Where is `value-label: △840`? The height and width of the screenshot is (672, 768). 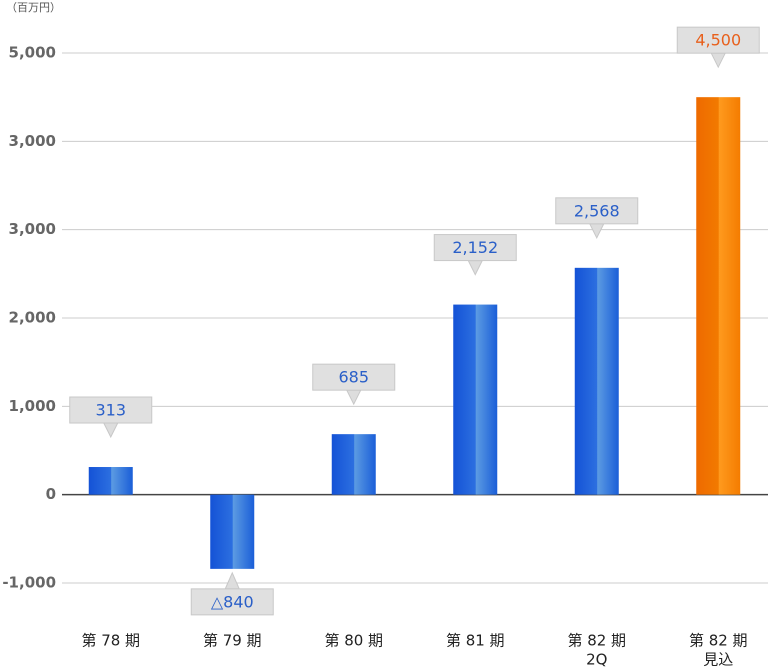
value-label: △840 is located at coordinates (232, 601).